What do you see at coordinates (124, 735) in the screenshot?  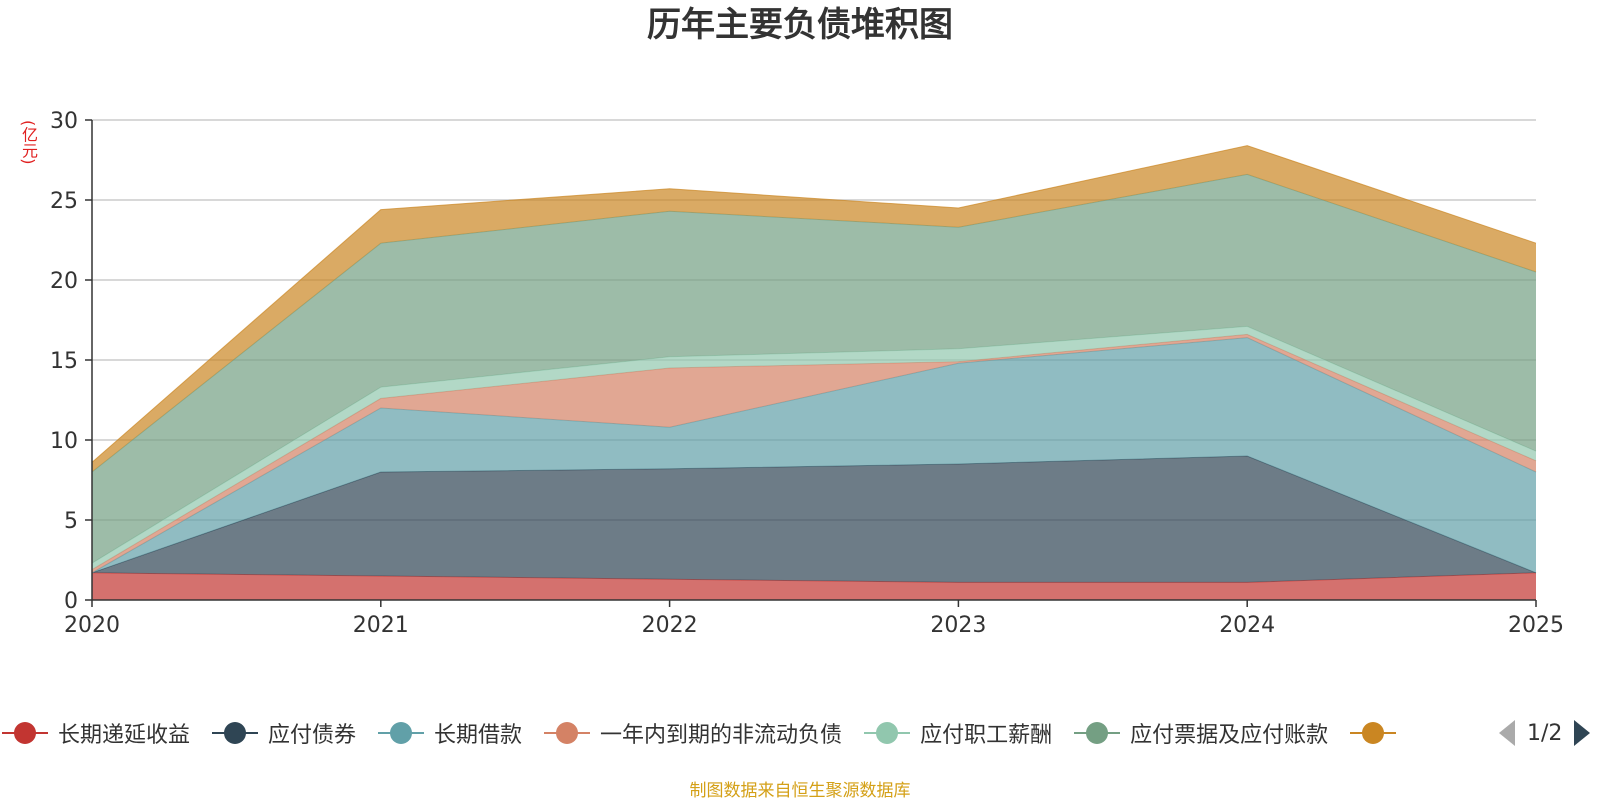 I see `legend-label: 长期递延收益` at bounding box center [124, 735].